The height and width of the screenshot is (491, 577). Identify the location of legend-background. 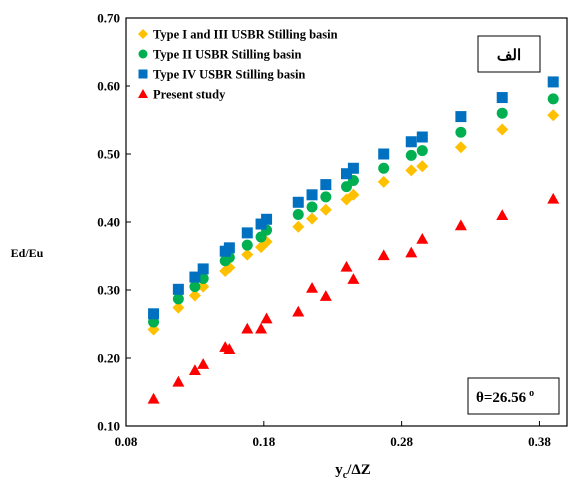
(277, 65).